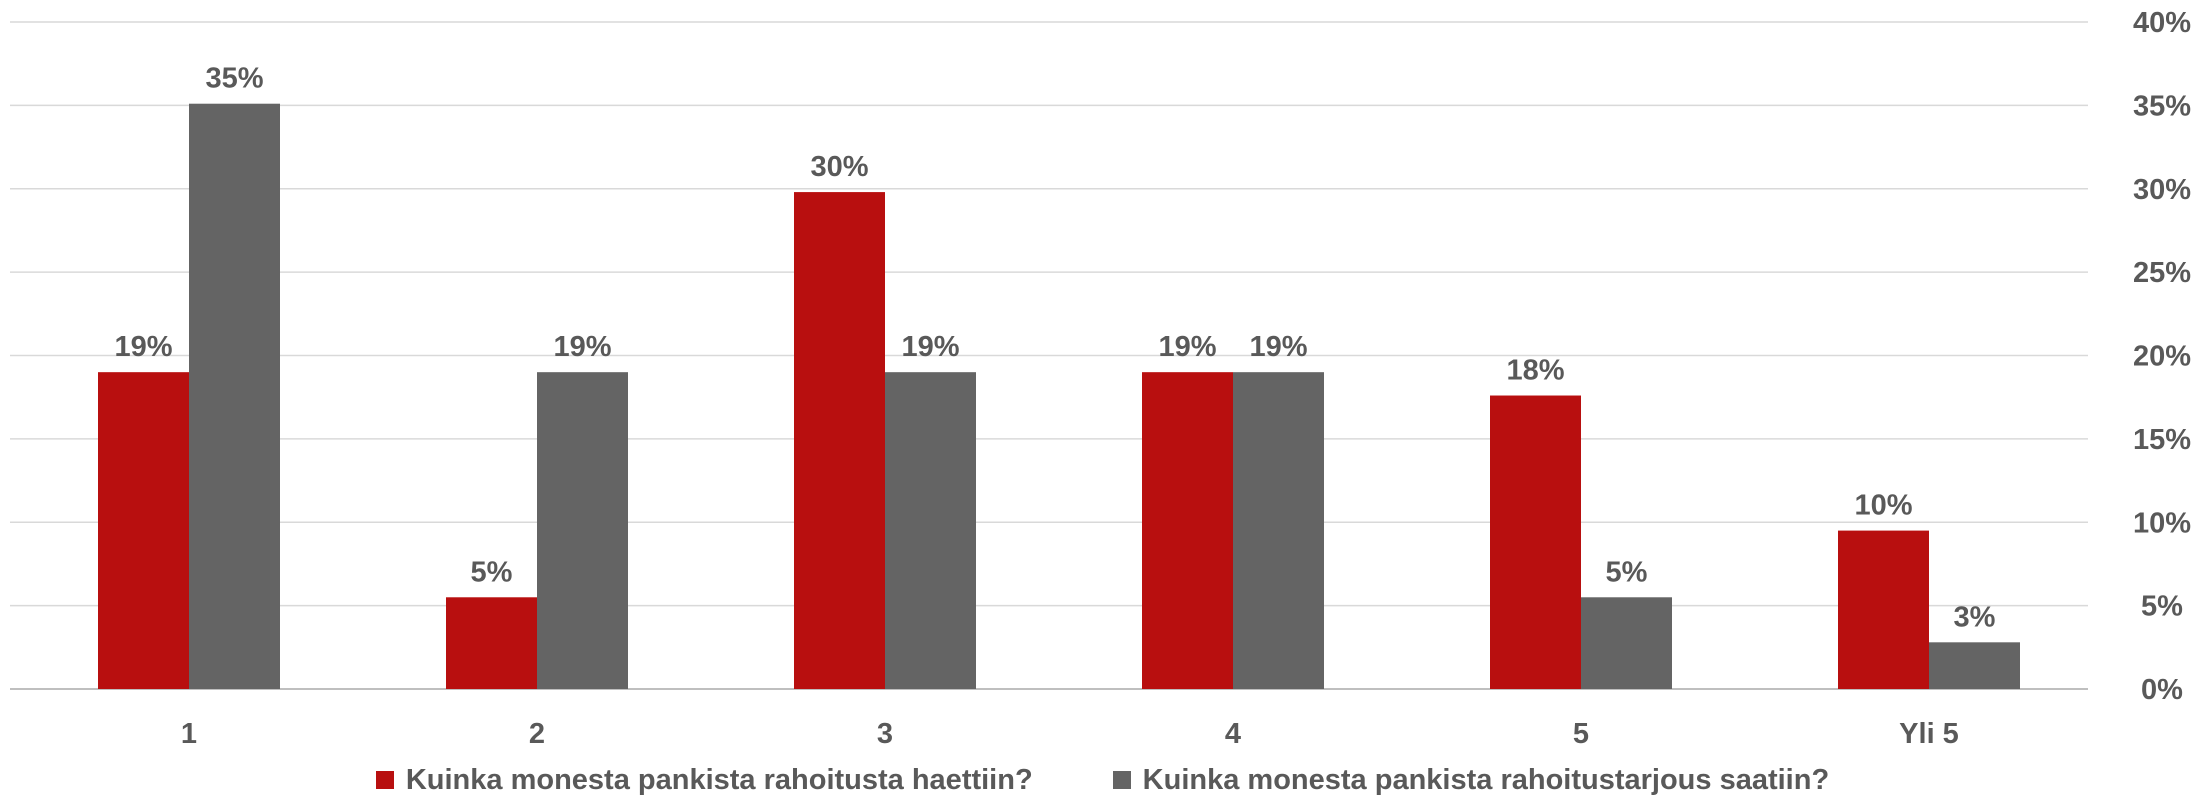 The image size is (2205, 806). Describe the element at coordinates (2162, 690) in the screenshot. I see `y-tick-label: 0%` at that location.